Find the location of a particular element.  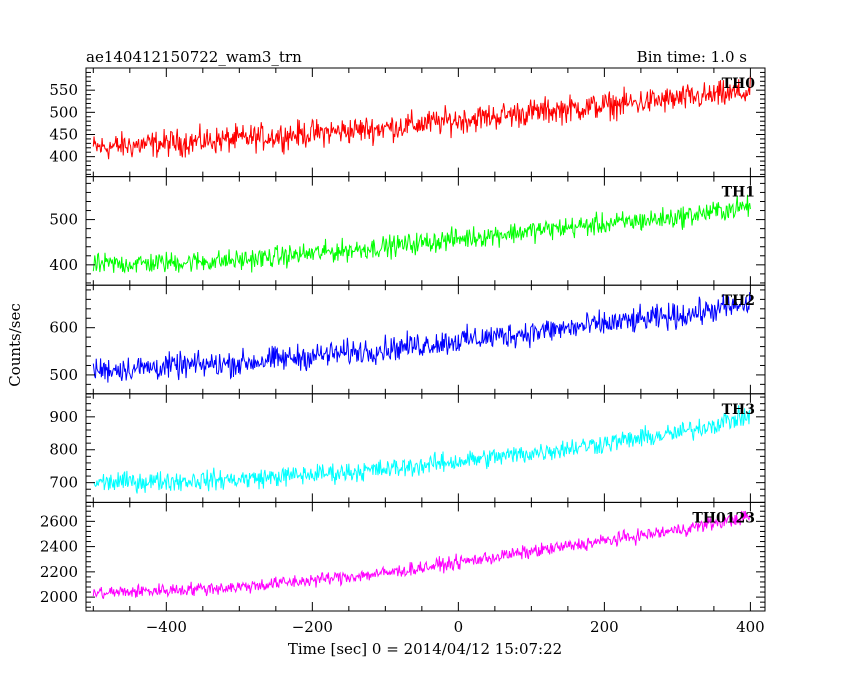

y-tick-label: 2000 is located at coordinates (59, 597).